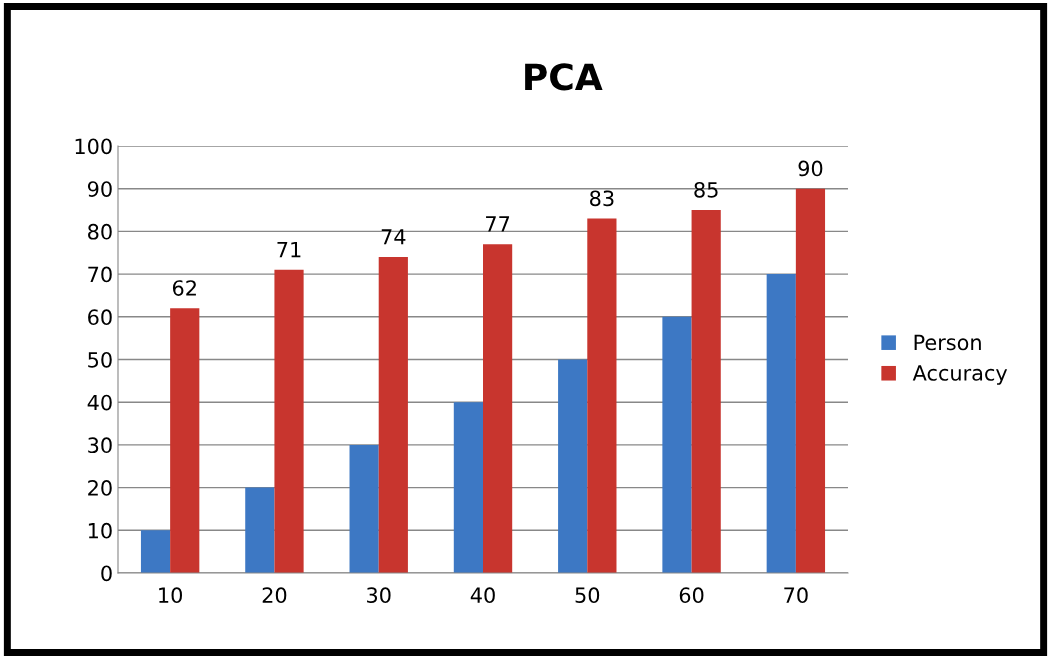 This screenshot has width=1051, height=659. What do you see at coordinates (691, 595) in the screenshot?
I see `x-tick-label: 60` at bounding box center [691, 595].